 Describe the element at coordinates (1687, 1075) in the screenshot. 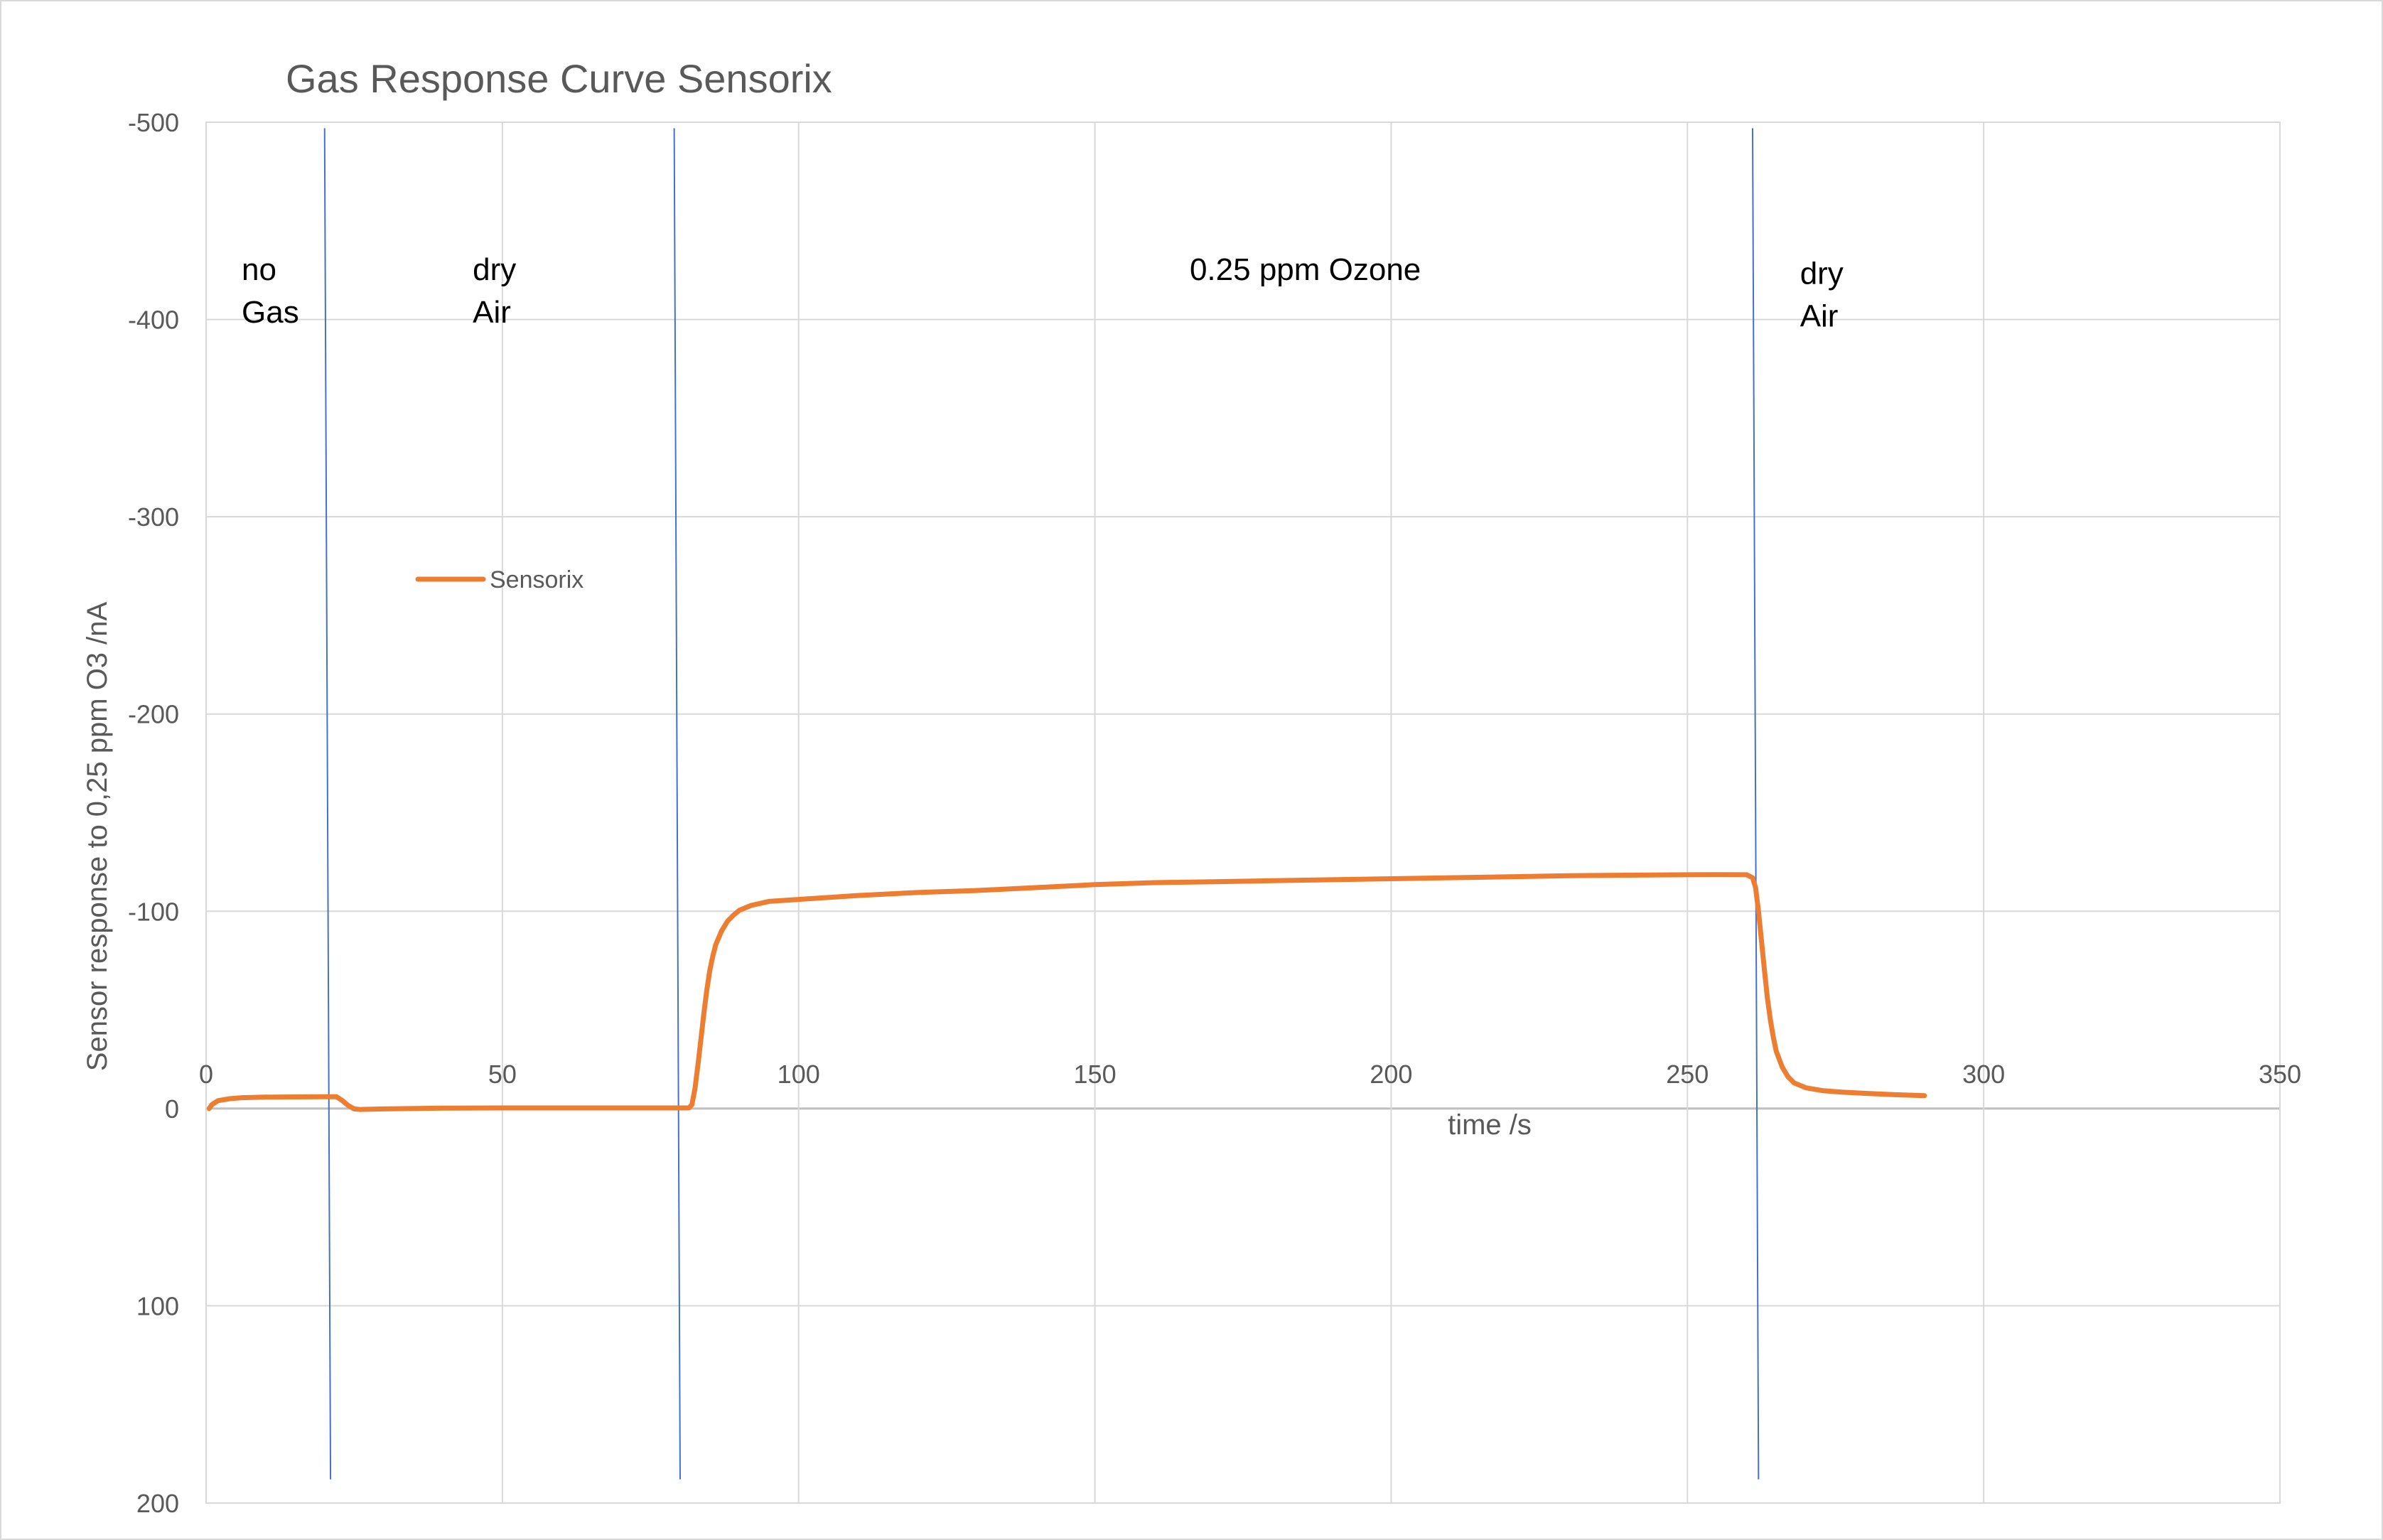

I see `x-tick-label: 250` at that location.